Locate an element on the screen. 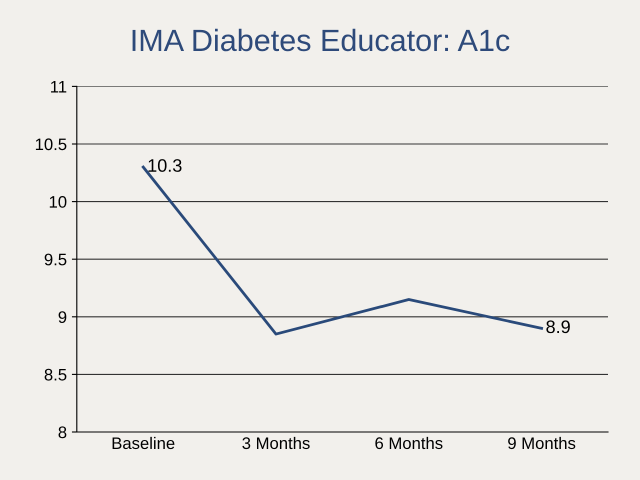 This screenshot has height=480, width=640. y-tick-label: 8 is located at coordinates (62, 432).